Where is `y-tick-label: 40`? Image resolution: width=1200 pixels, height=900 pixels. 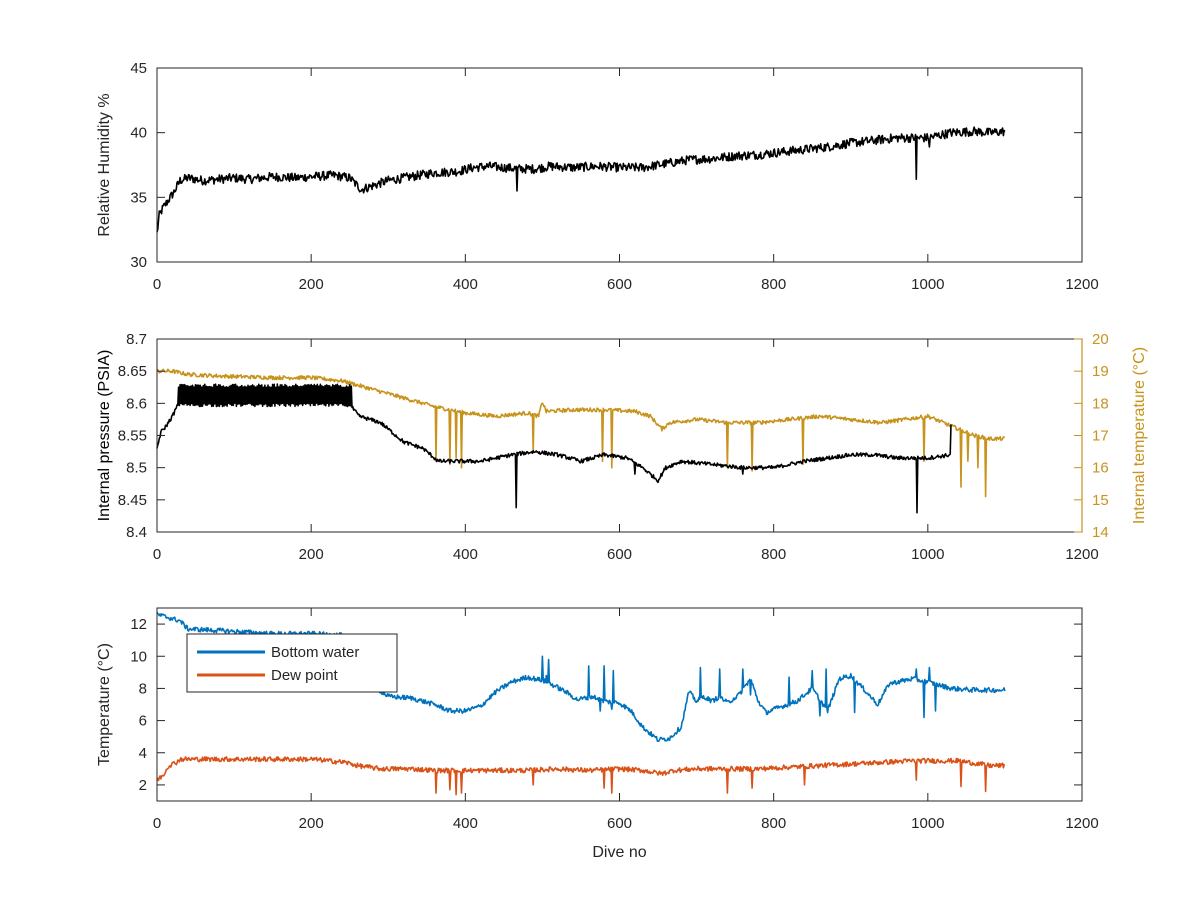
y-tick-label: 40 is located at coordinates (138, 133).